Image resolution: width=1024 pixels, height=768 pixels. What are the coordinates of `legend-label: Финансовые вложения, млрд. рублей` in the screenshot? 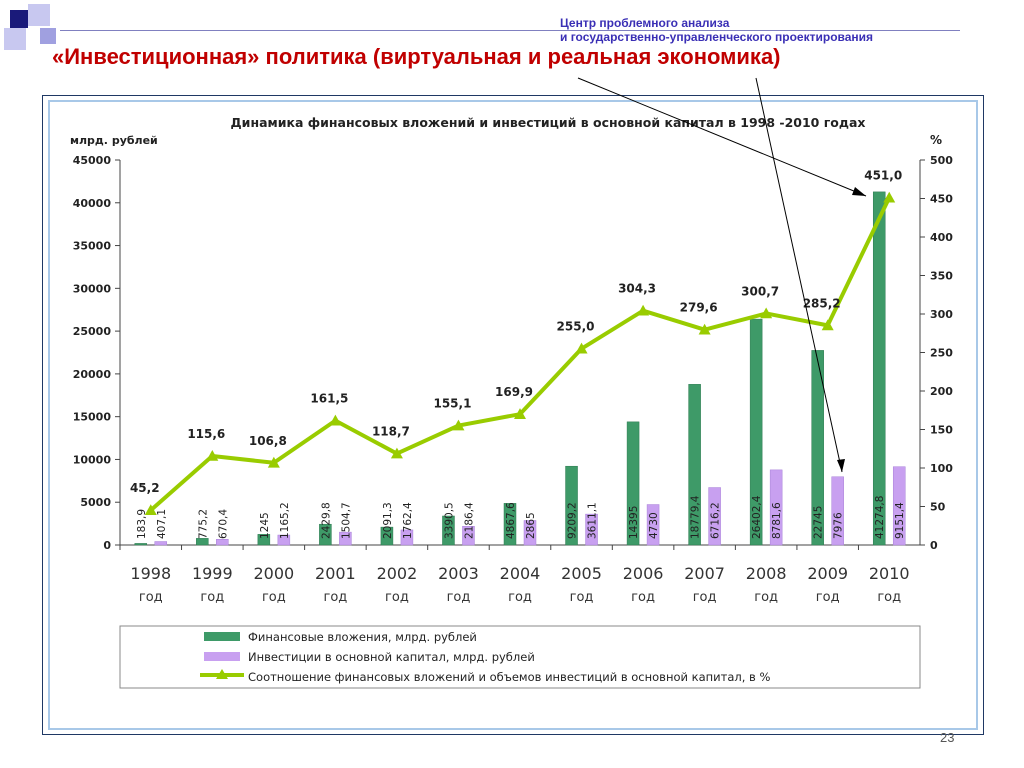 It's located at (362, 637).